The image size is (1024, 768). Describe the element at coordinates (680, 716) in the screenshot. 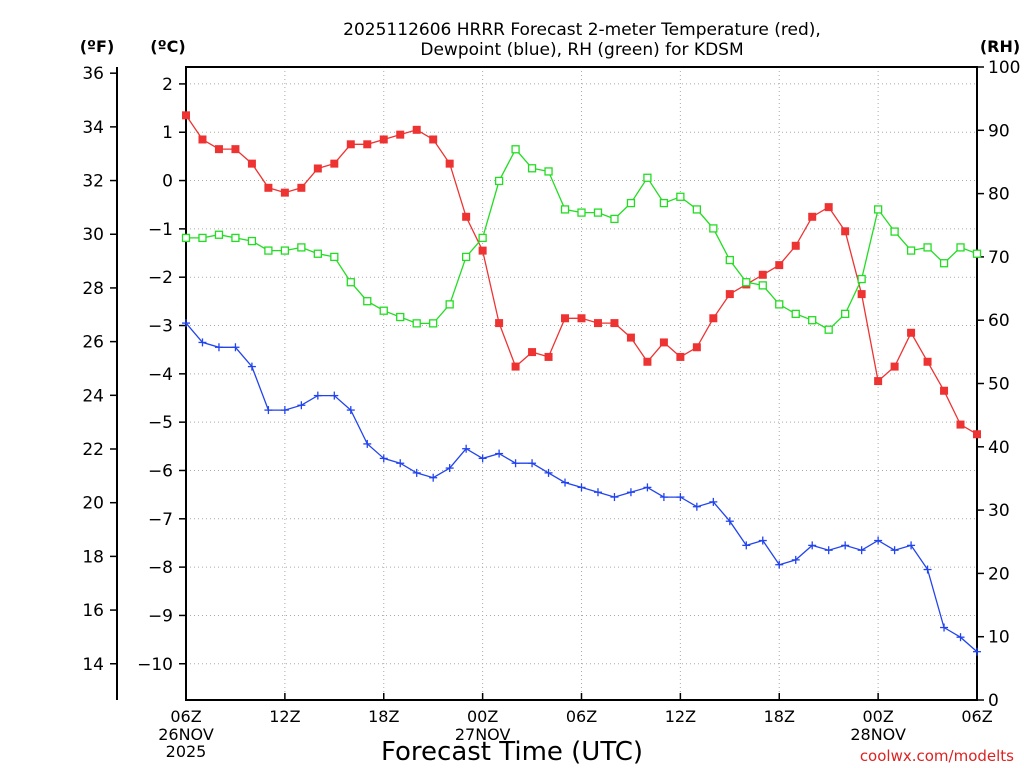

I see `x-tick-label: 12Z` at that location.